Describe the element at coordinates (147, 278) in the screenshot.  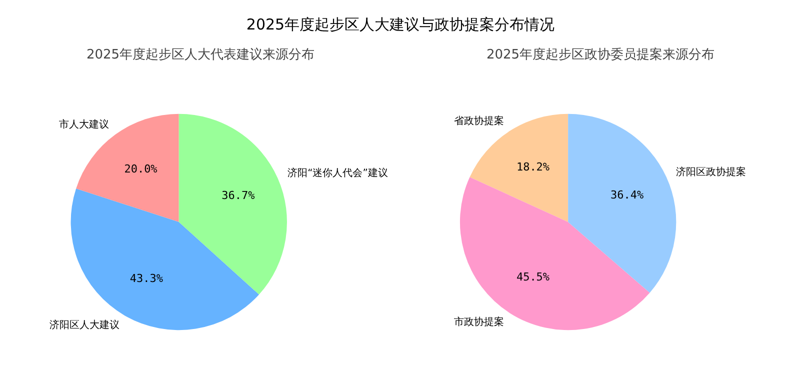
I see `data-label: 43.3%` at that location.